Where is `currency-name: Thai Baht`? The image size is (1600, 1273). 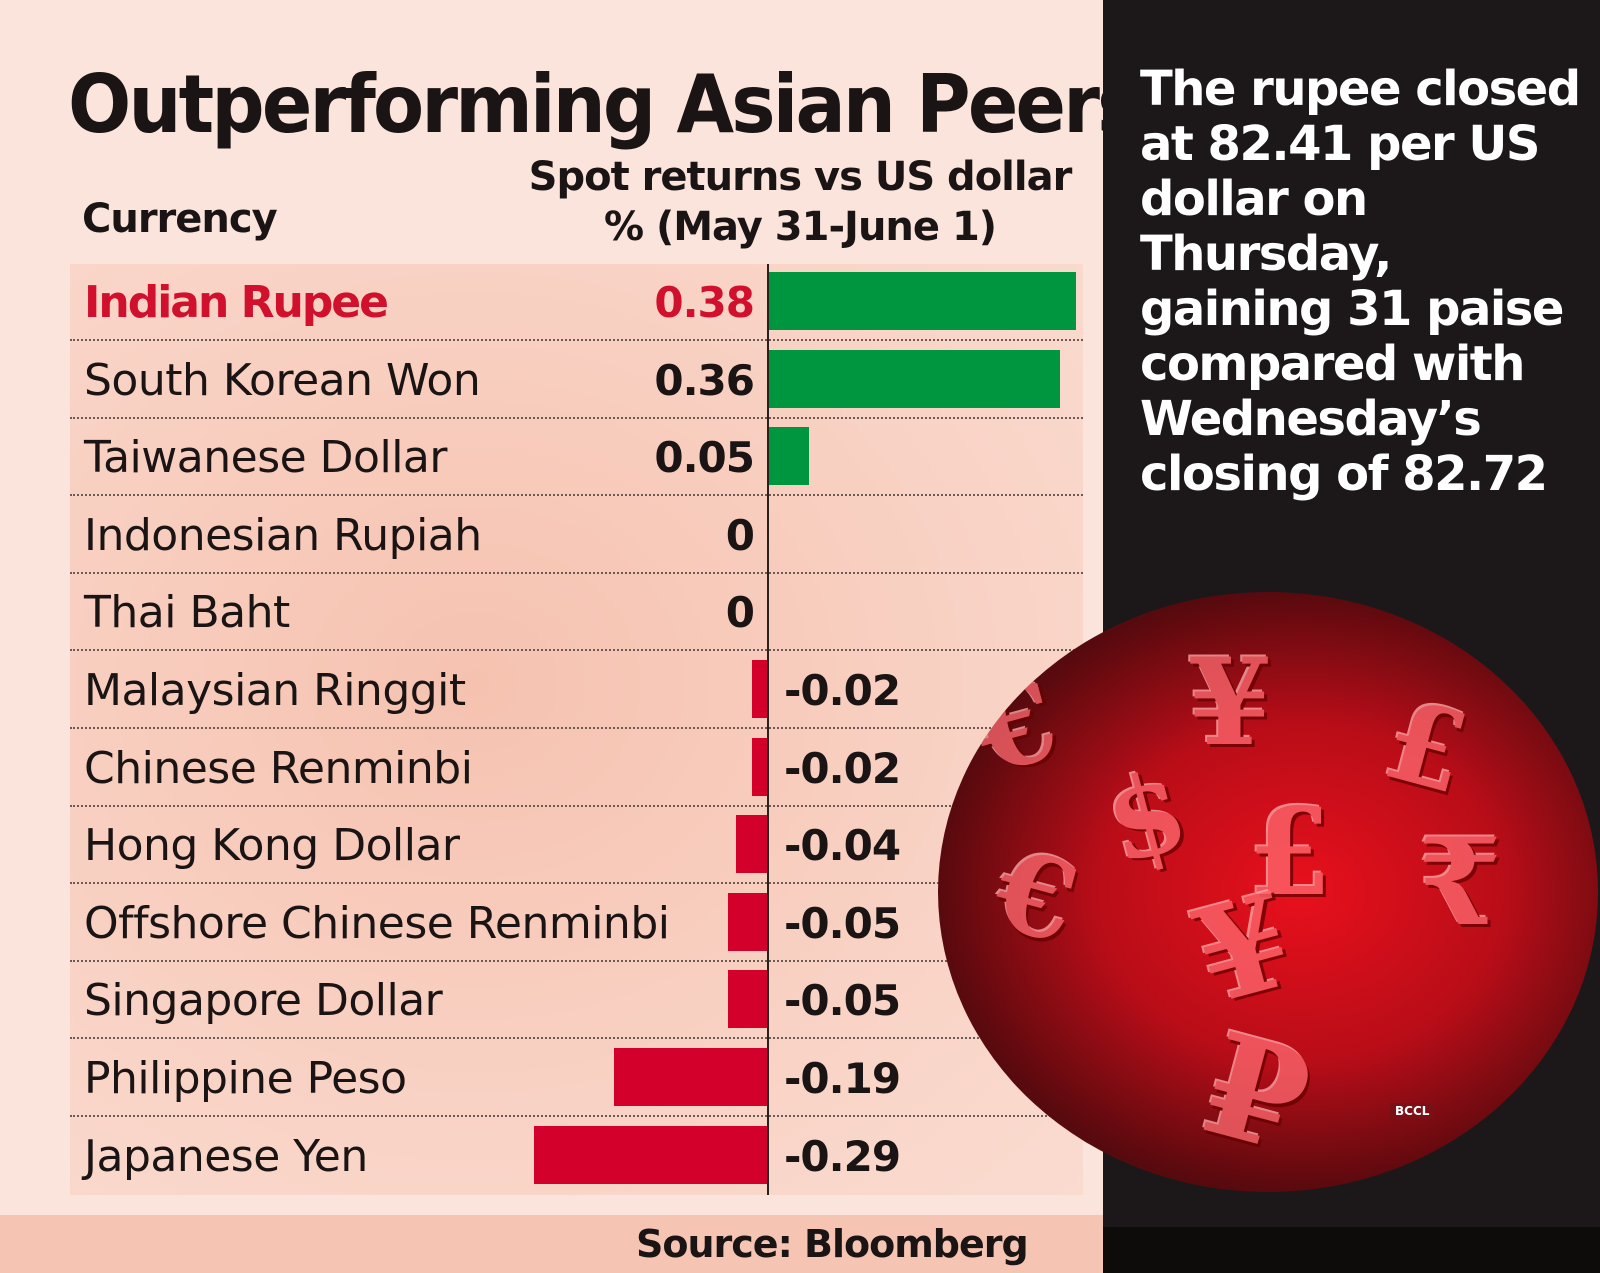 currency-name: Thai Baht is located at coordinates (187, 613).